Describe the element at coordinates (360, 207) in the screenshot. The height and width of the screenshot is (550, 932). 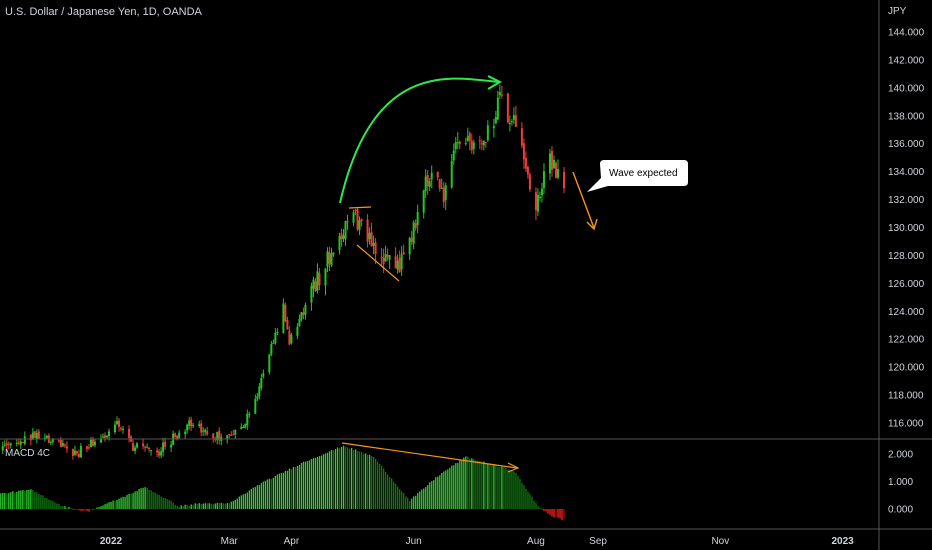
I see `orange-top-line` at that location.